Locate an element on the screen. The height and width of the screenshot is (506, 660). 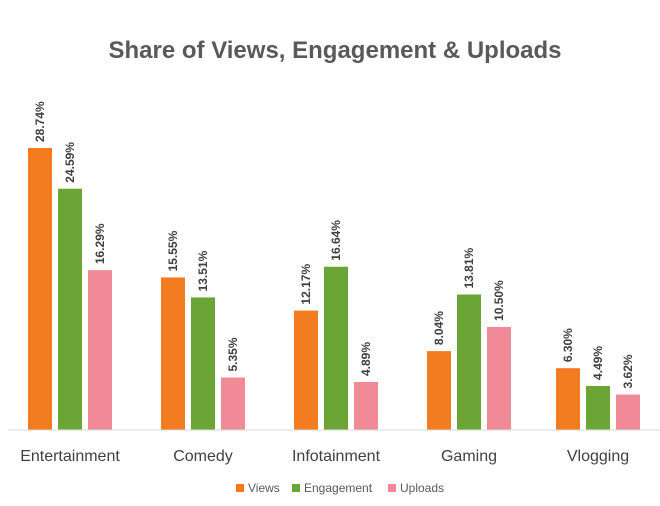
data-label-uploads-gaming: 10.50% is located at coordinates (499, 300).